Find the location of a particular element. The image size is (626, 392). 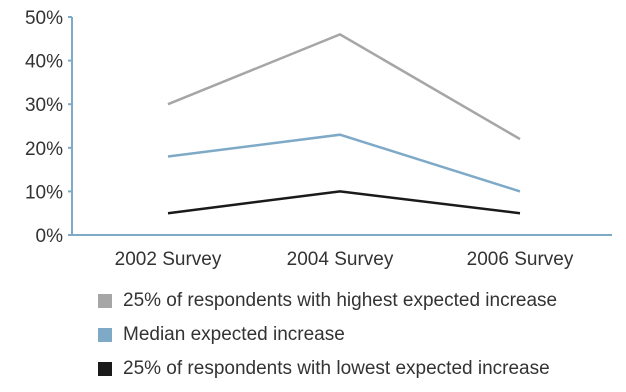

series-line-lowest is located at coordinates (344, 202).